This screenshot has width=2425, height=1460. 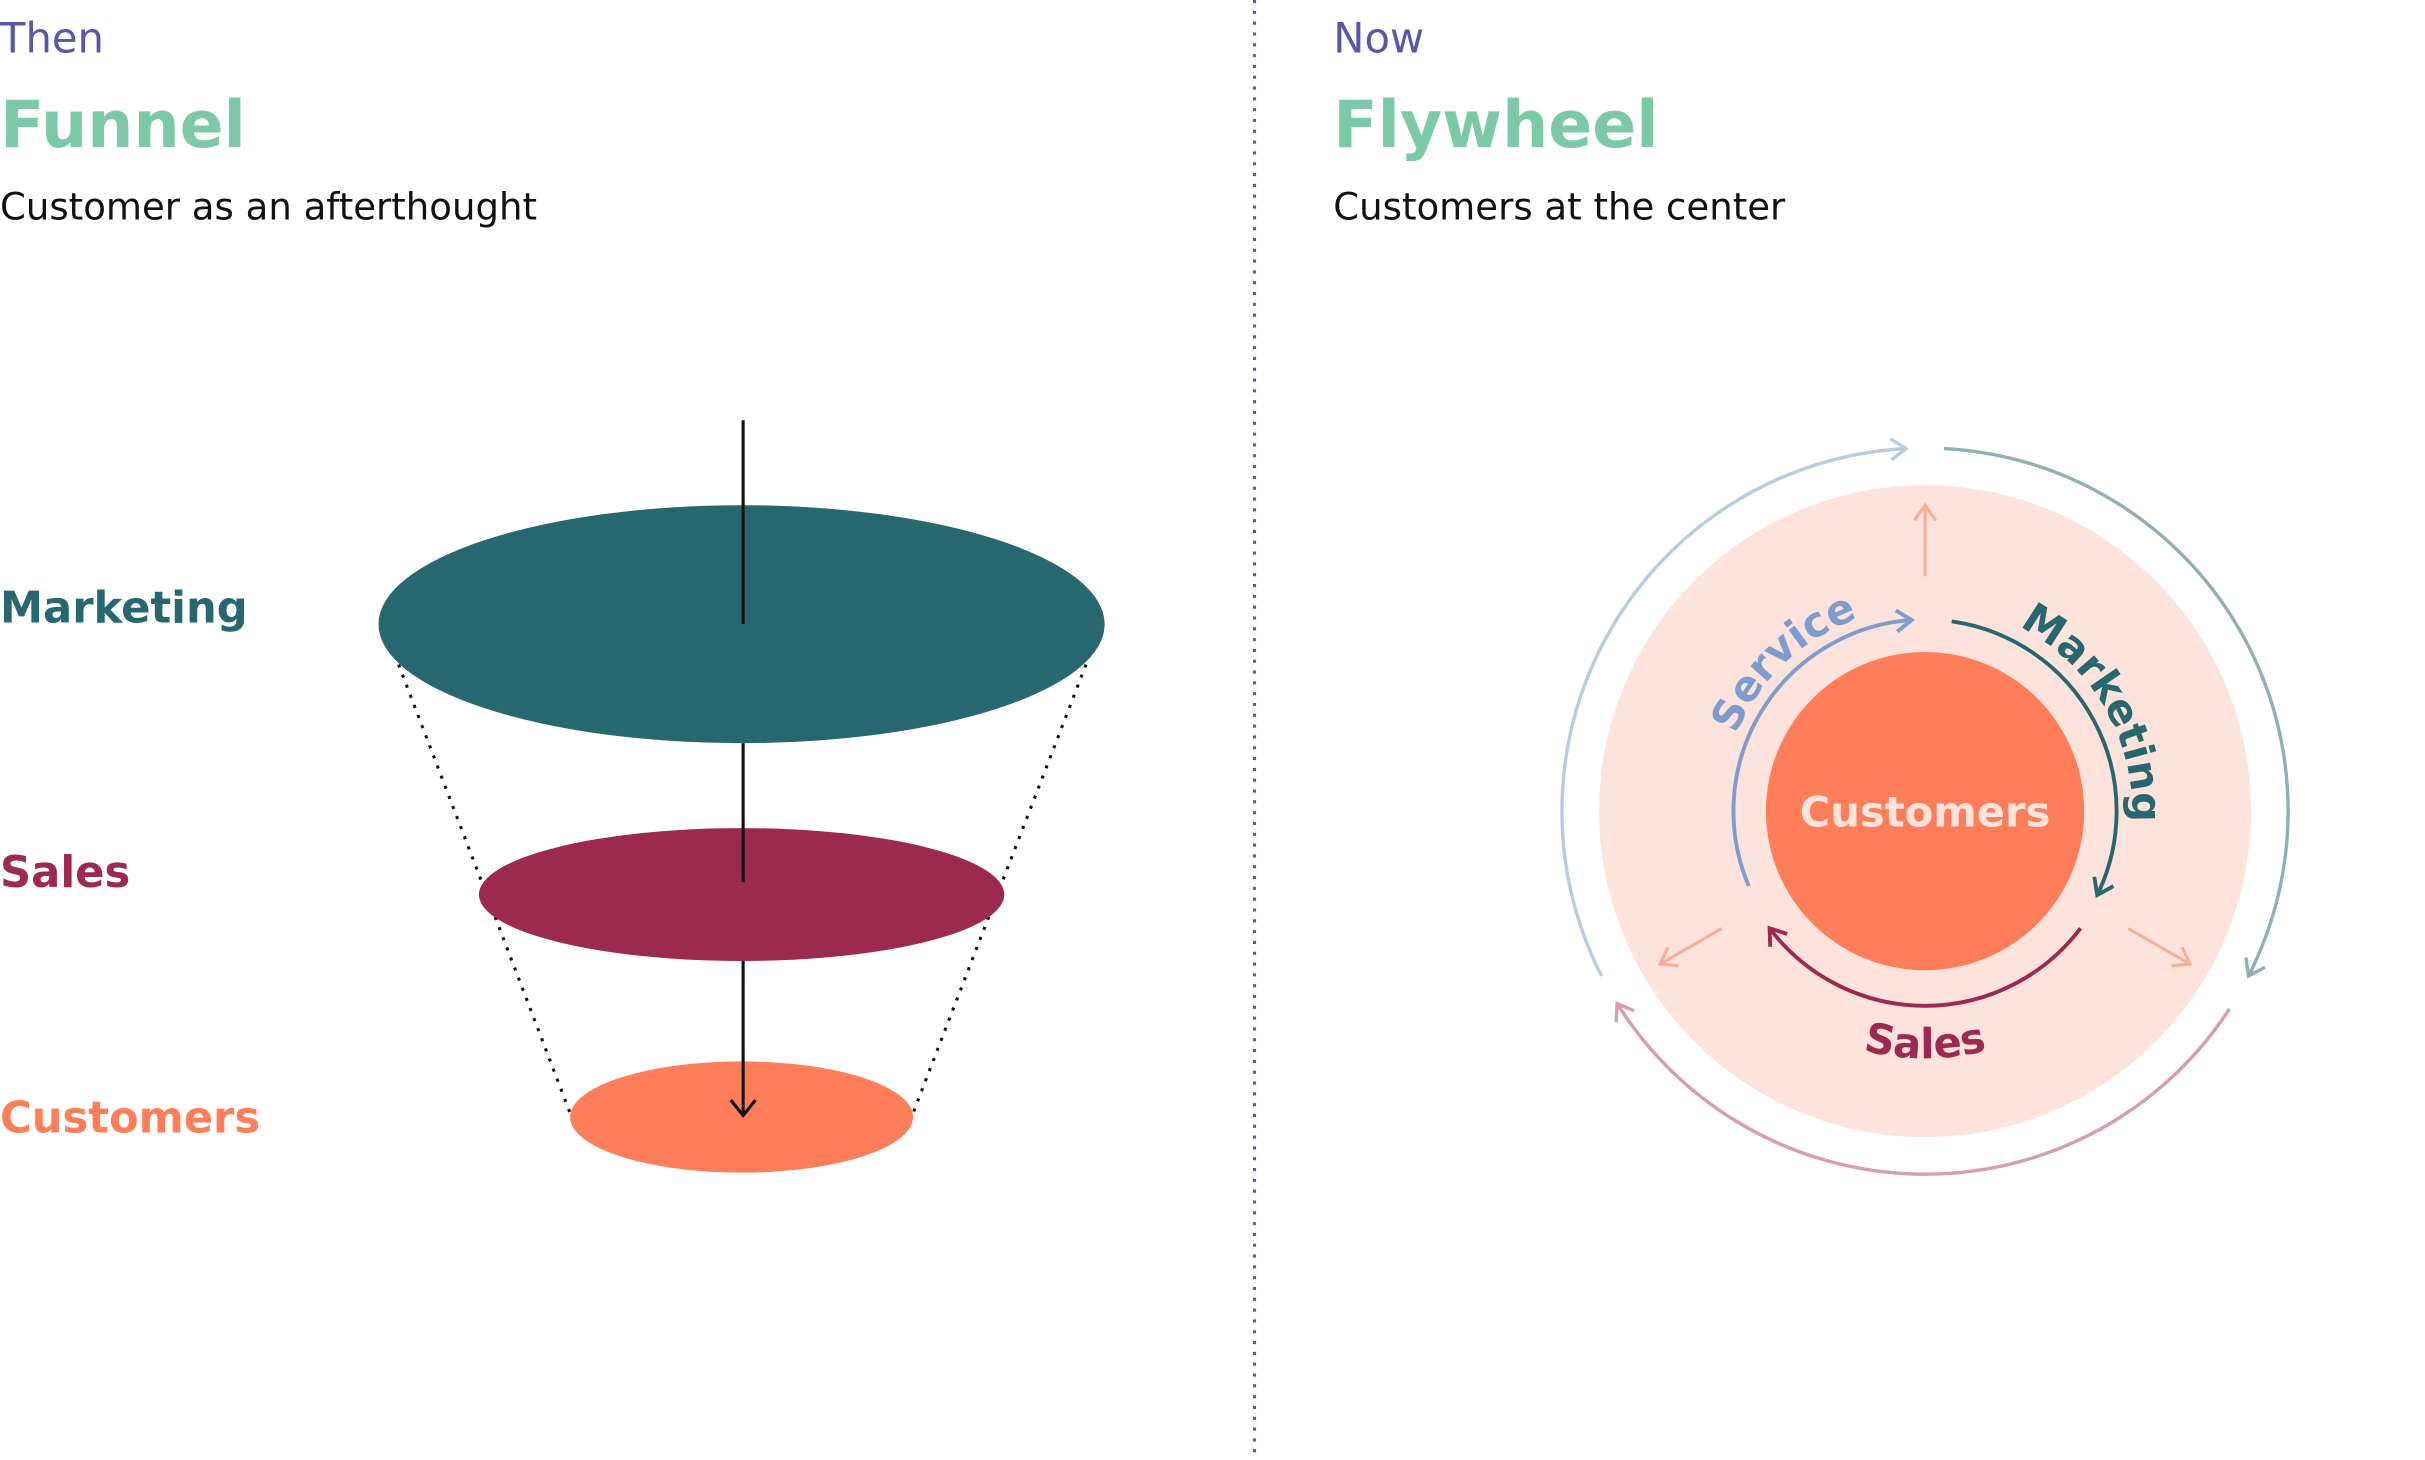 I want to click on flow-arrowhead, so click(x=743, y=1108).